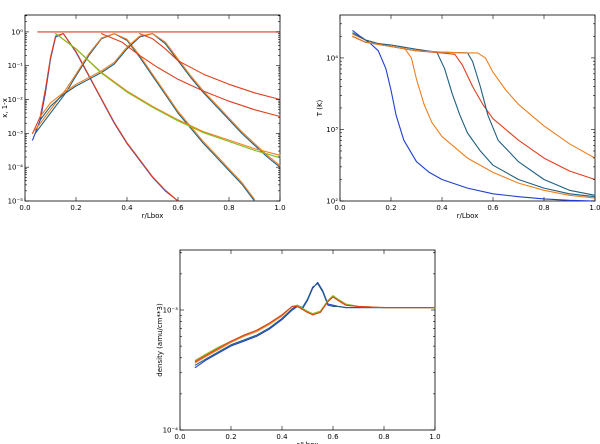  What do you see at coordinates (230, 437) in the screenshot?
I see `density-xtick-label: 0.2` at bounding box center [230, 437].